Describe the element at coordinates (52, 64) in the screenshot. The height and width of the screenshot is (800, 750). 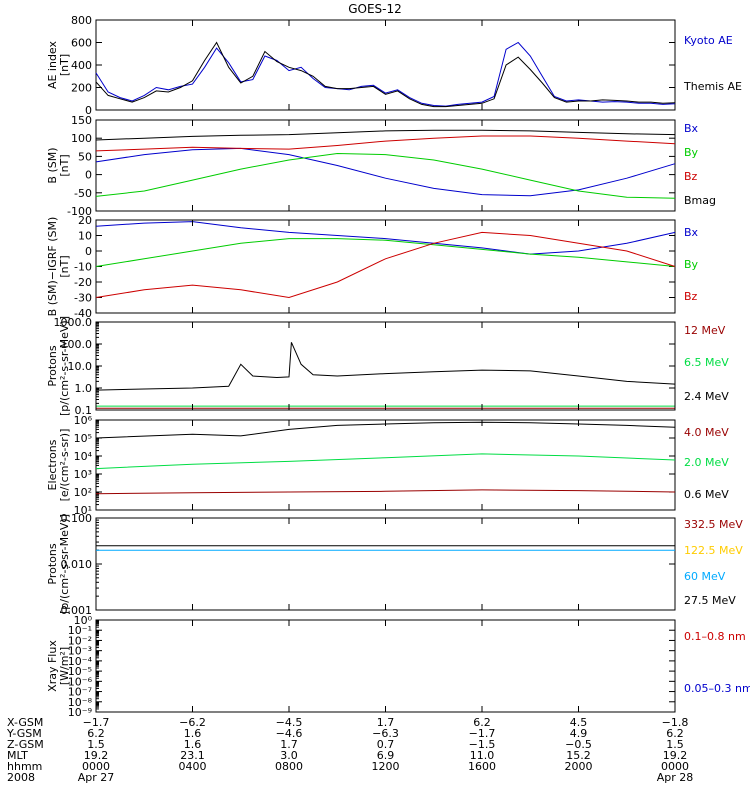
I see `y-axis-label: AE index` at that location.